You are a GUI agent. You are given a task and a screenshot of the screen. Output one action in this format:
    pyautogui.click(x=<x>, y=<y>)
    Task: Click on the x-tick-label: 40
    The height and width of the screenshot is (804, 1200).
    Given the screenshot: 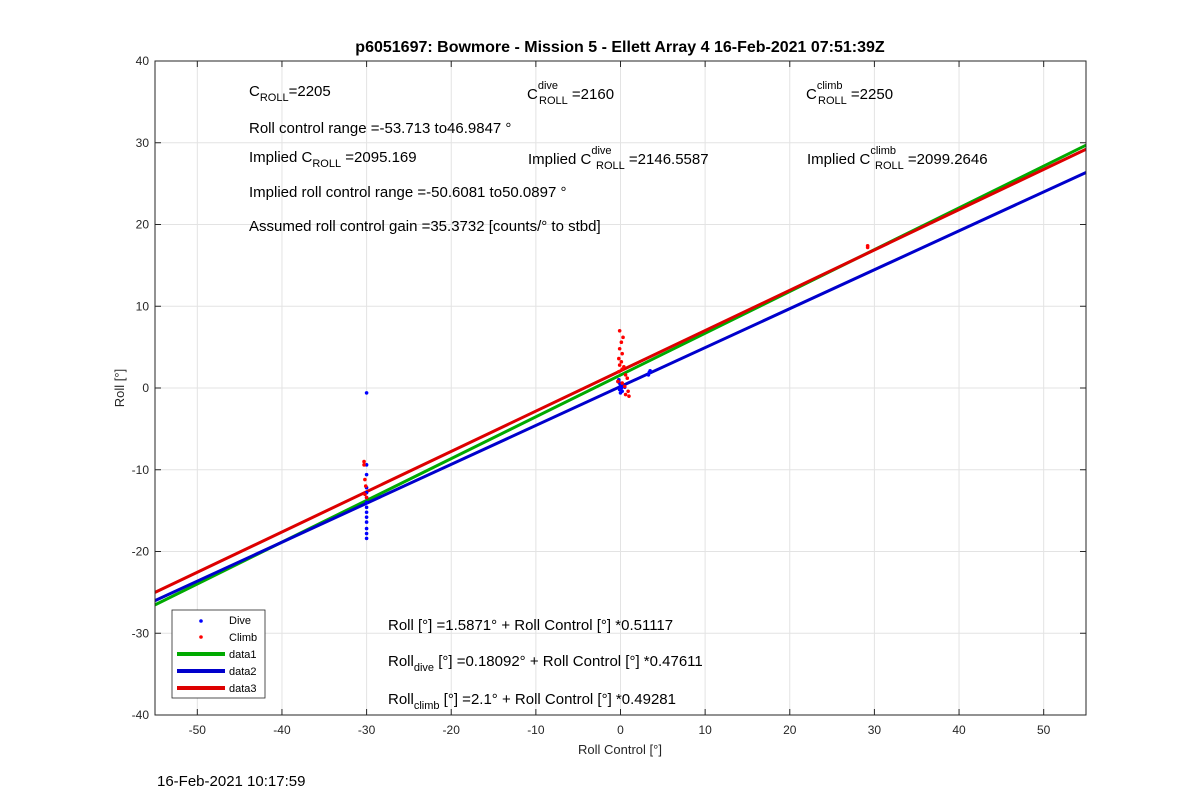 What is the action you would take?
    pyautogui.click(x=959, y=730)
    